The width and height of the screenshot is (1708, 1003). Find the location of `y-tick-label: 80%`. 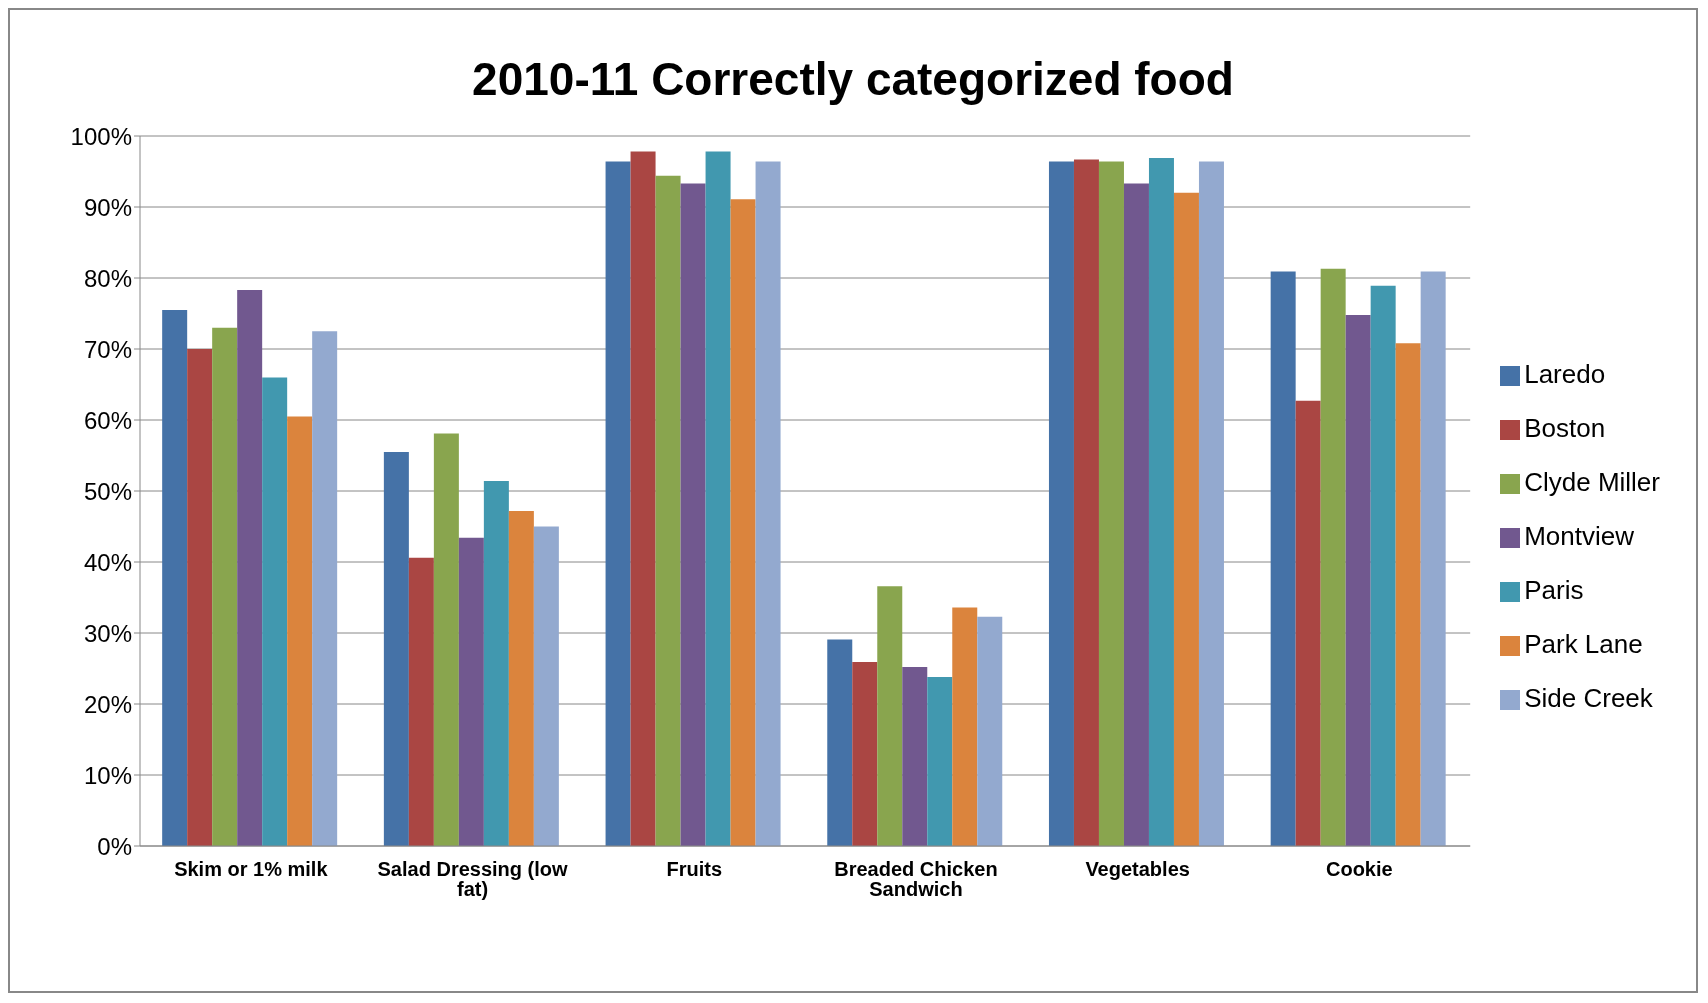

y-tick-label: 80% is located at coordinates (107, 278).